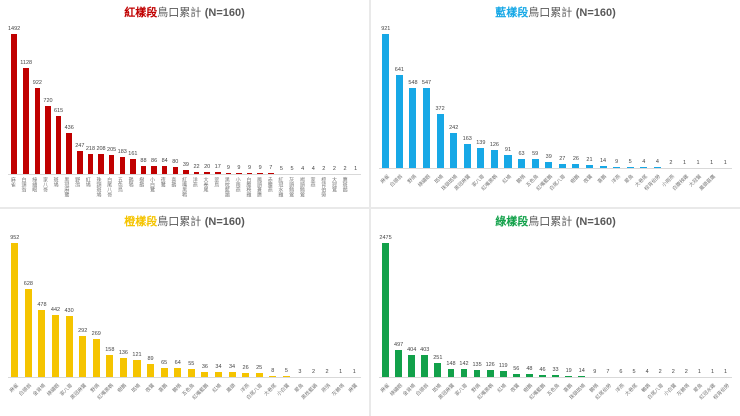 This screenshot has width=740, height=416. I want to click on bar-item: 497, so click(398, 305).